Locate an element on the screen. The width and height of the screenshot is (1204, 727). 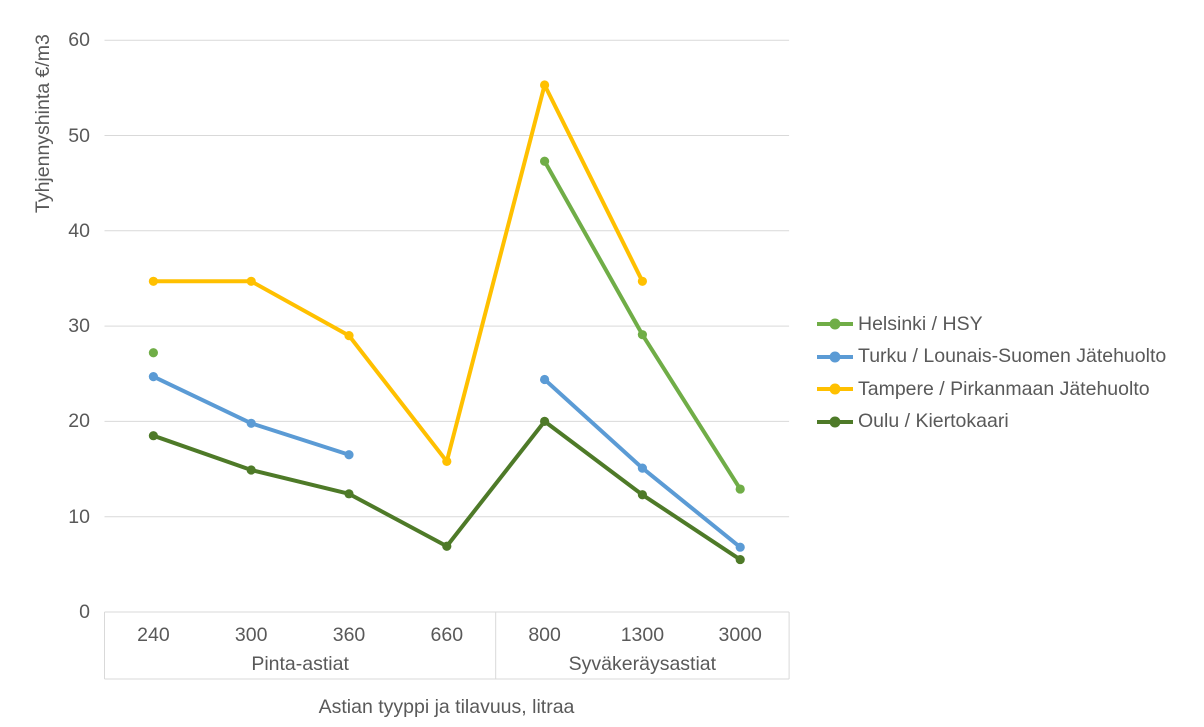
x-tick-label: 300 is located at coordinates (251, 635).